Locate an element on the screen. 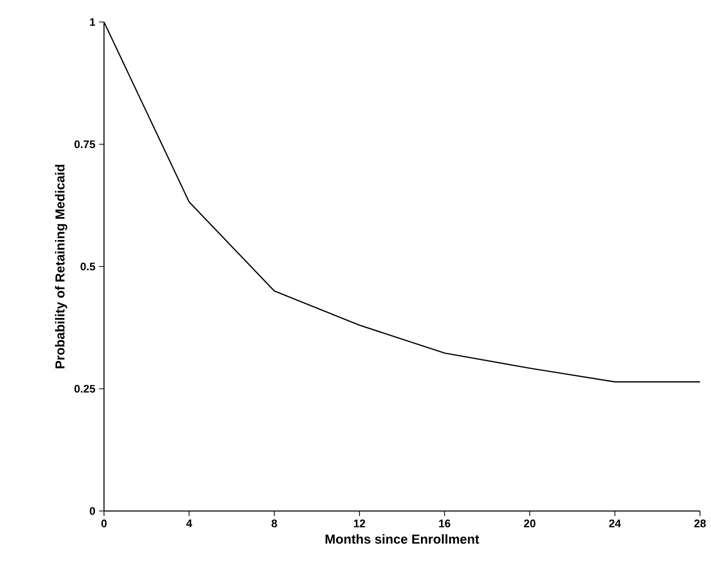 The height and width of the screenshot is (576, 711). x-tick-label: 4 is located at coordinates (189, 524).